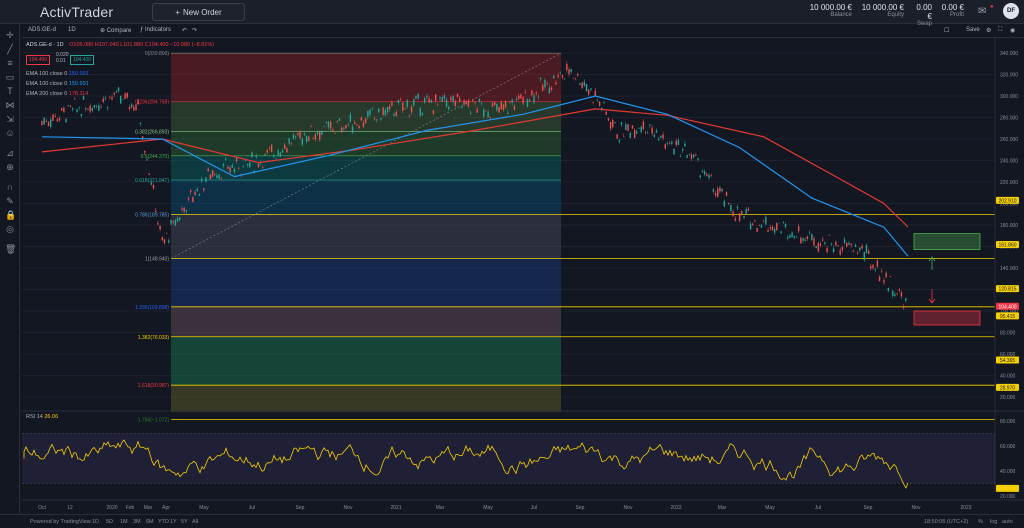 The image size is (1024, 528). I want to click on time-axis-label: Jul, so click(818, 508).